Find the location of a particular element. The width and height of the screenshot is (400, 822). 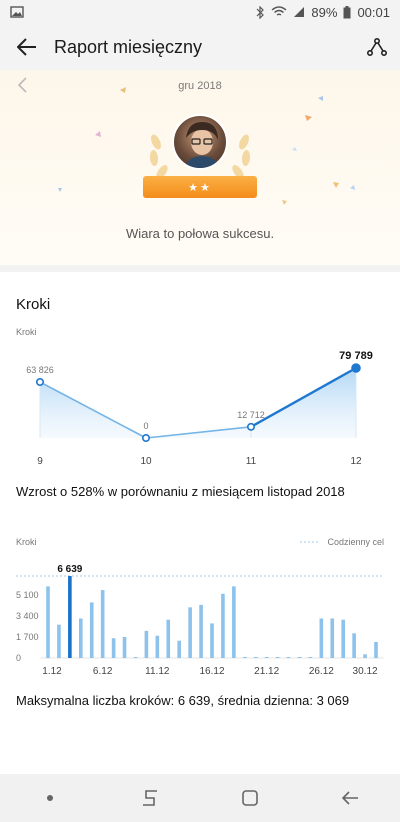

avatar is located at coordinates (200, 142).